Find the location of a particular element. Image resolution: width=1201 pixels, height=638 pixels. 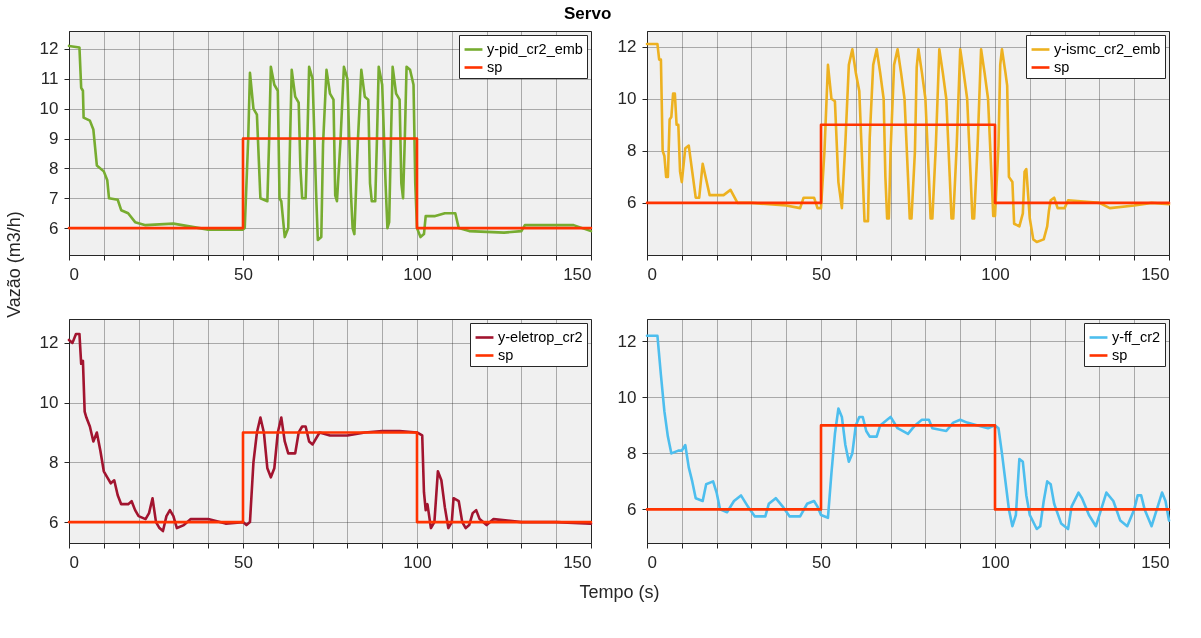

y-tick-label: 9 is located at coordinates (54, 139).